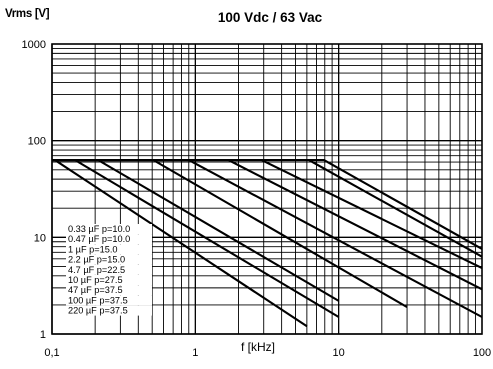 The height and width of the screenshot is (369, 493). Describe the element at coordinates (40, 238) in the screenshot. I see `y-tick-label: 10` at that location.